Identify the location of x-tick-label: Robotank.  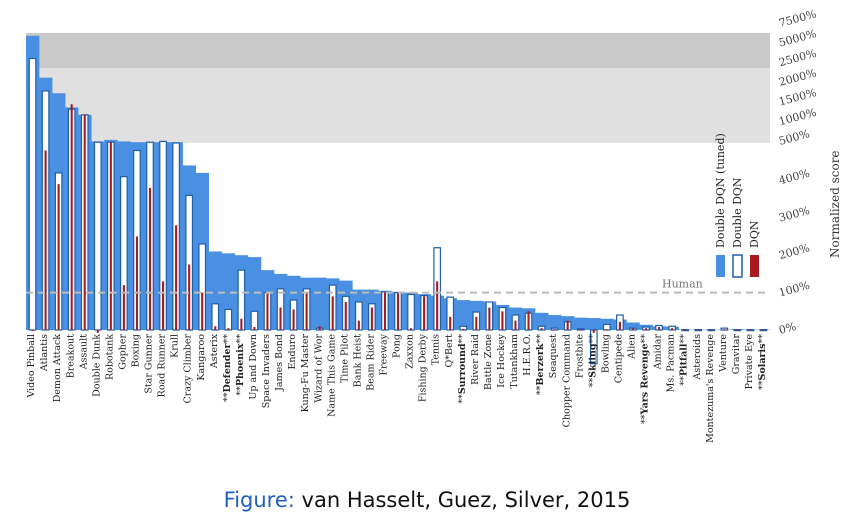
(109, 357).